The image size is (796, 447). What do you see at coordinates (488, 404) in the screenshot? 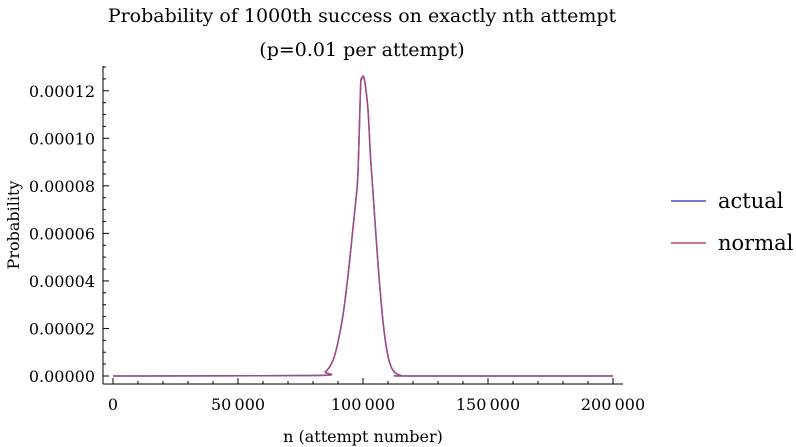
I see `x-tick-label: 150 000` at bounding box center [488, 404].